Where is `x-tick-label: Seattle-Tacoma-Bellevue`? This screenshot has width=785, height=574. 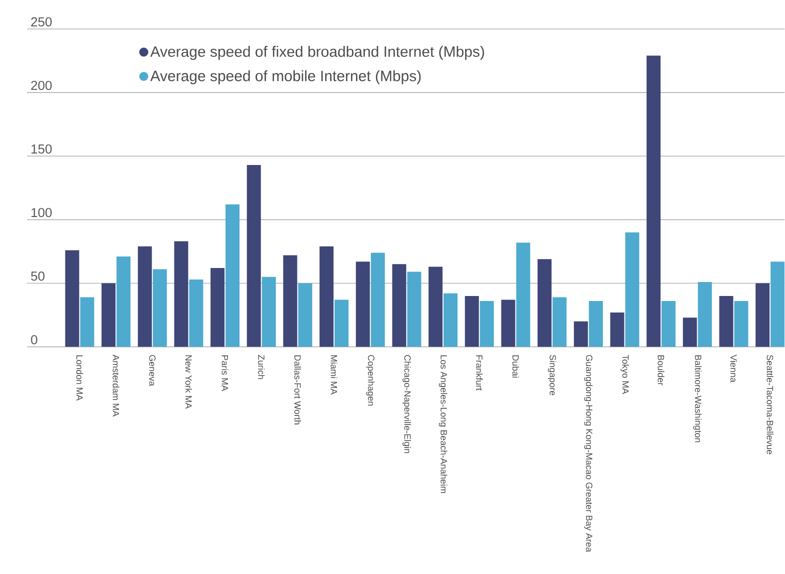
x-tick-label: Seattle-Tacoma-Bellevue is located at coordinates (770, 404).